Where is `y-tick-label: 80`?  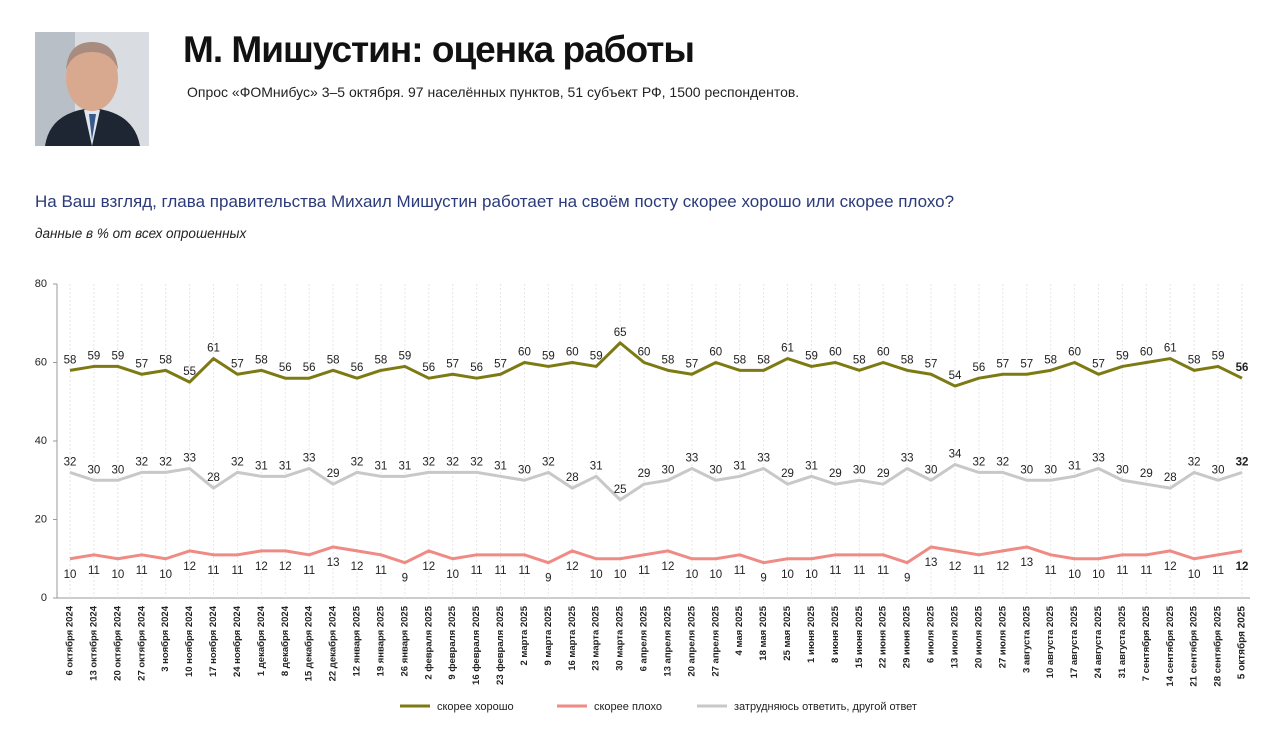
y-tick-label: 80 is located at coordinates (41, 284).